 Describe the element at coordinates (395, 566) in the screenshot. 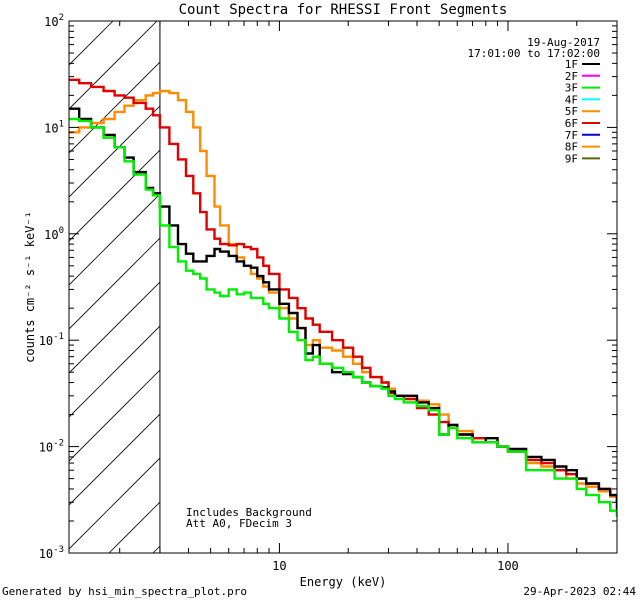

I see `x-tick-labels: 10 100` at that location.